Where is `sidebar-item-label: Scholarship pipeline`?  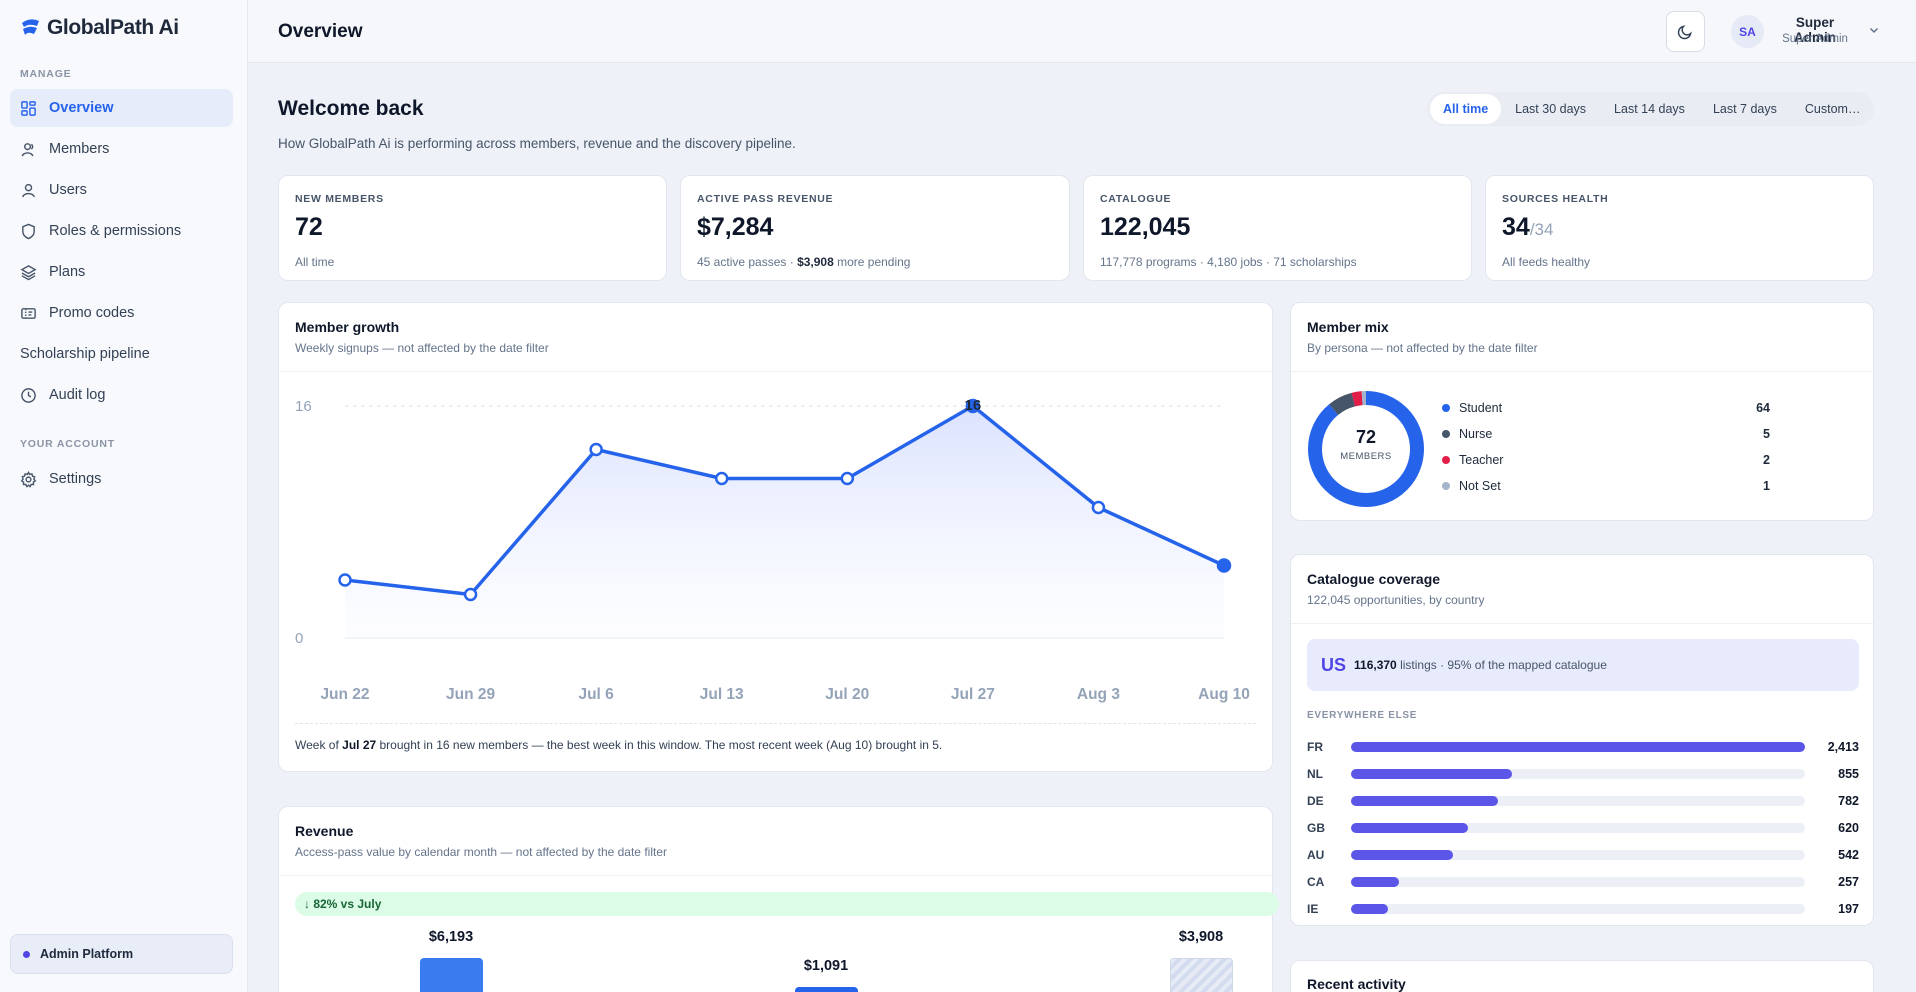
sidebar-item-label: Scholarship pipeline is located at coordinates (85, 354).